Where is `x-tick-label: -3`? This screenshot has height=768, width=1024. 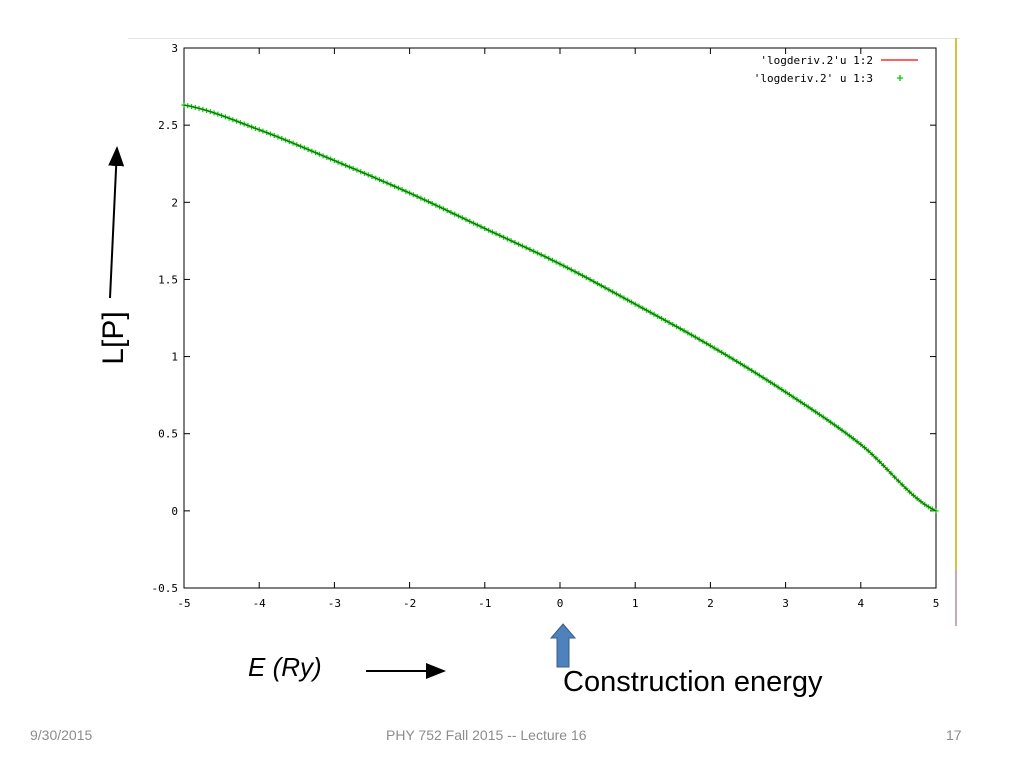
x-tick-label: -3 is located at coordinates (334, 603).